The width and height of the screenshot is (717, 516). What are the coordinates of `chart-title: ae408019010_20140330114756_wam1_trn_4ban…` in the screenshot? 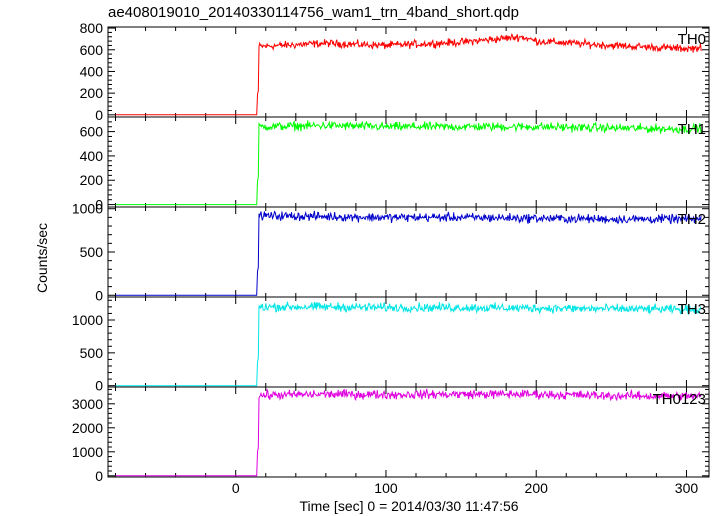 It's located at (313, 12).